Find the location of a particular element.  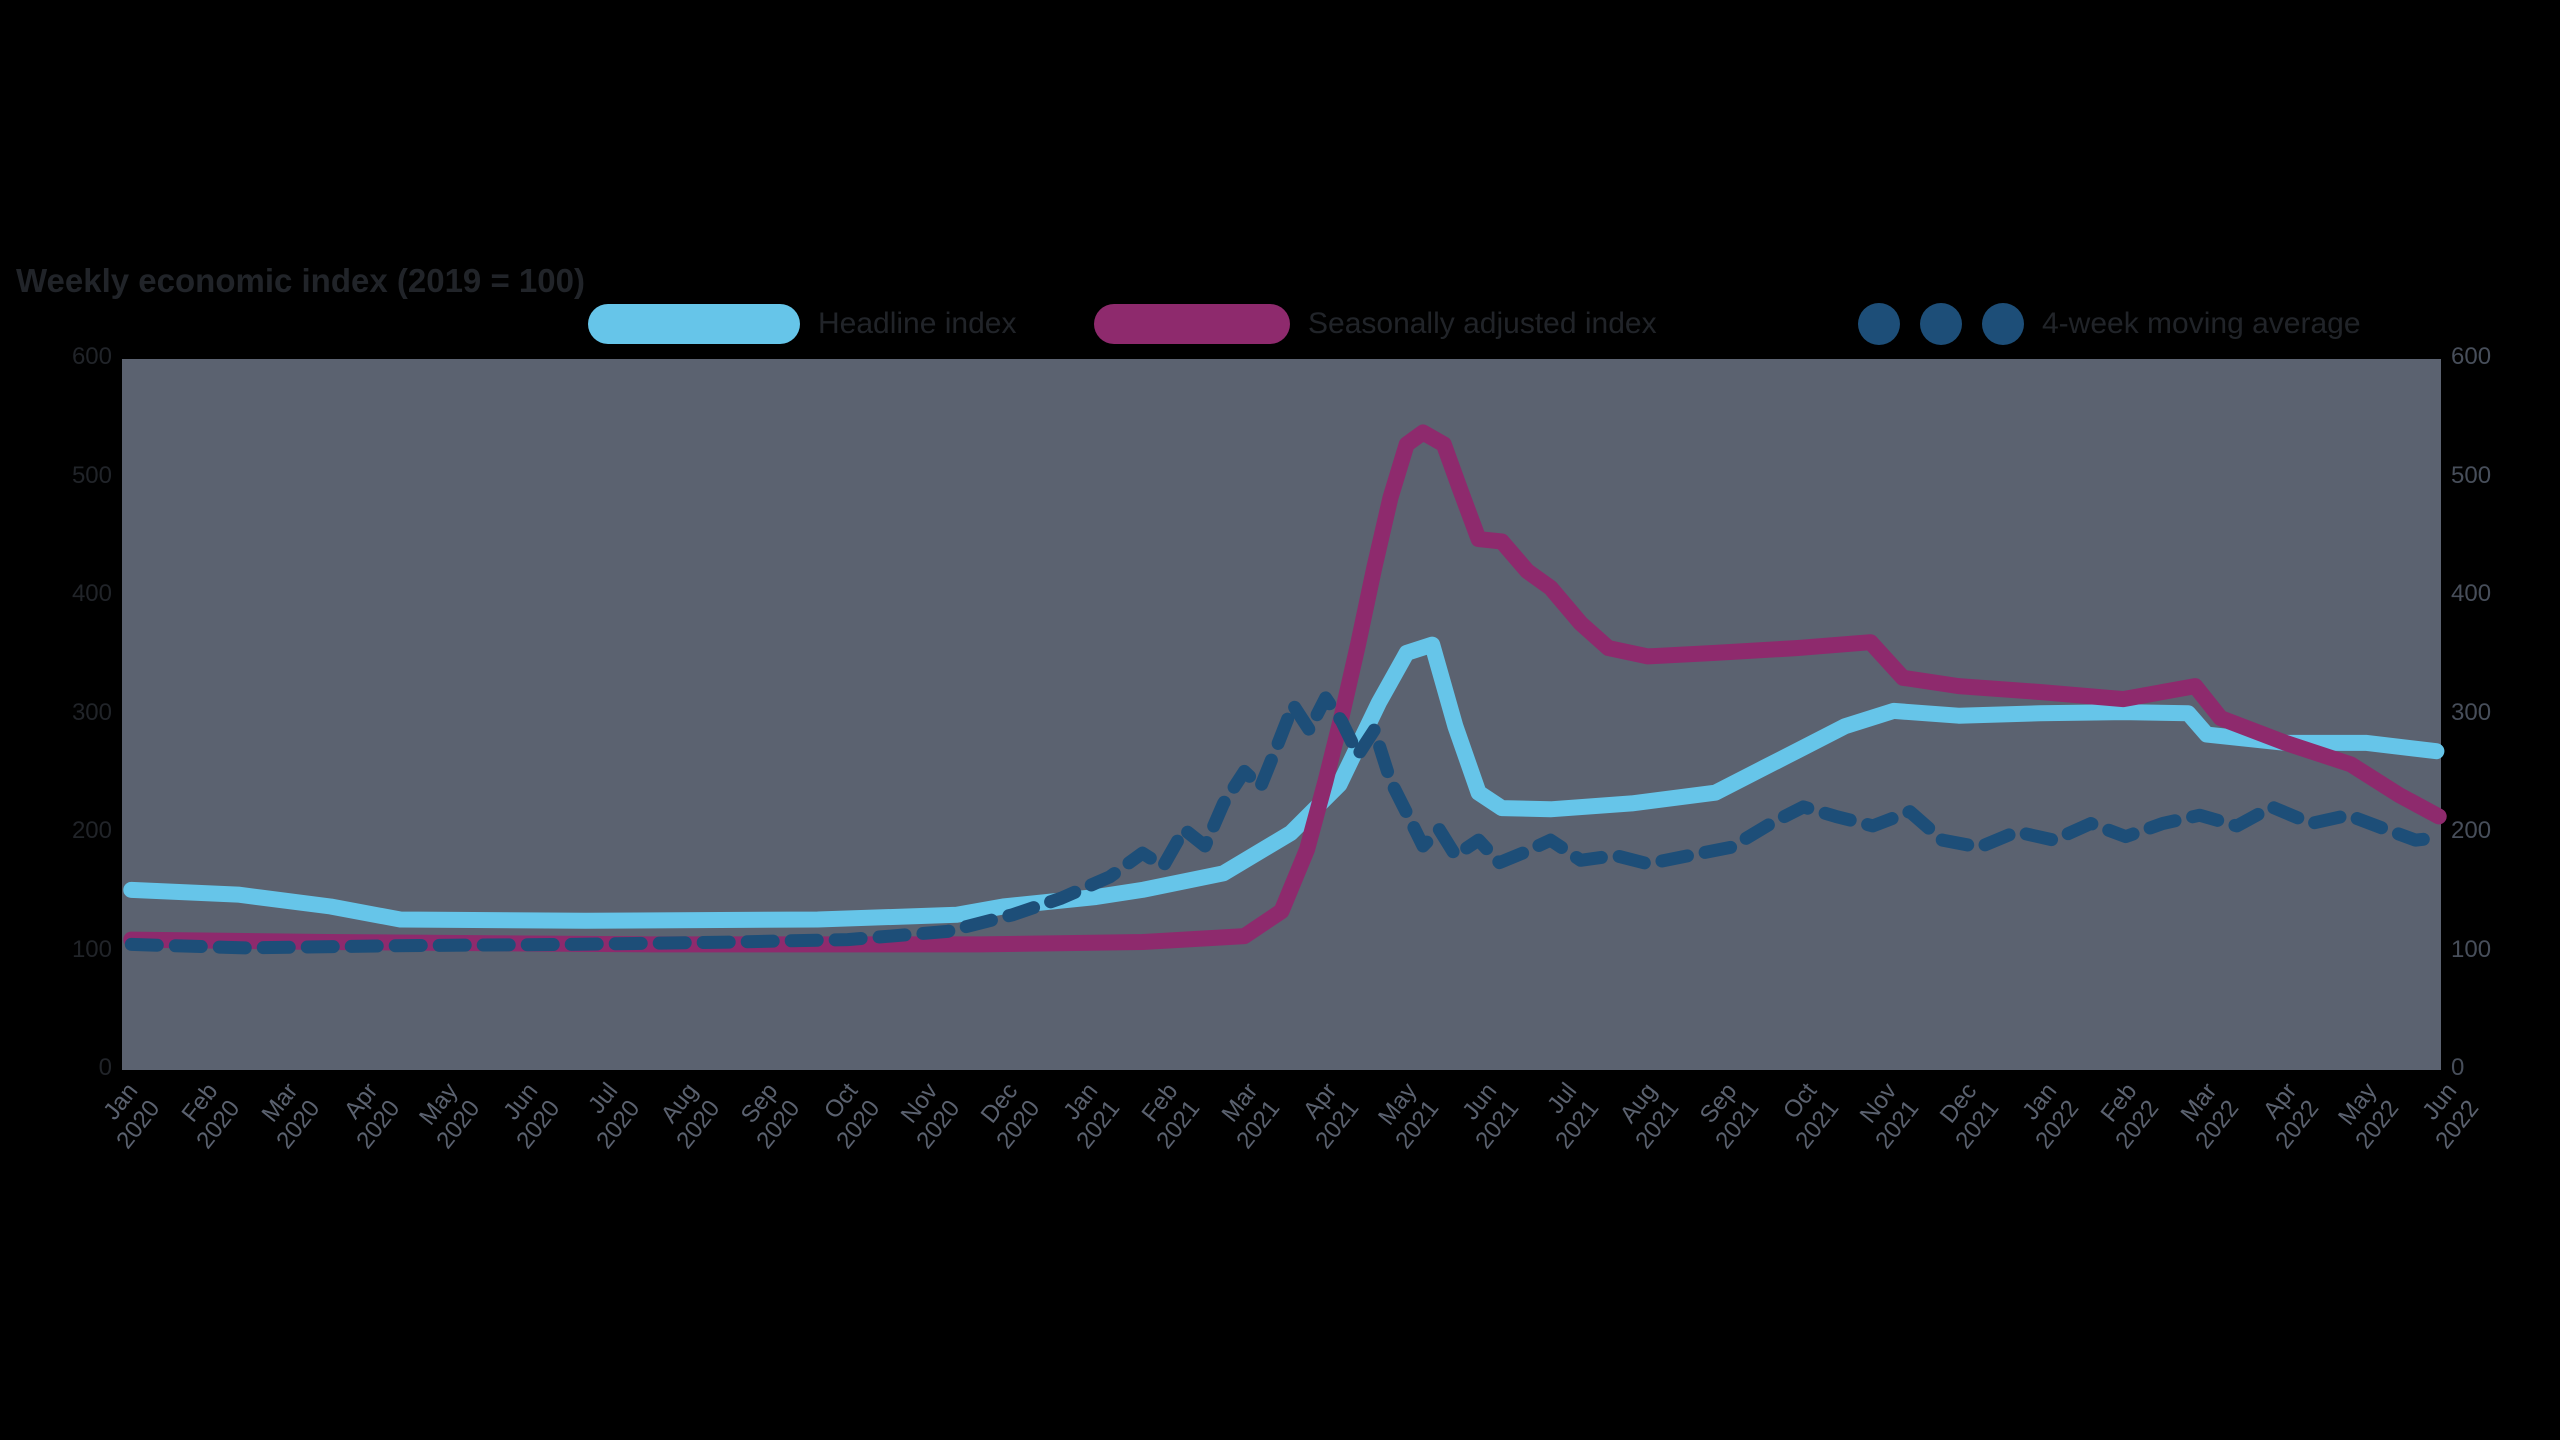

y-tick-label-right: 600 is located at coordinates (2471, 356).